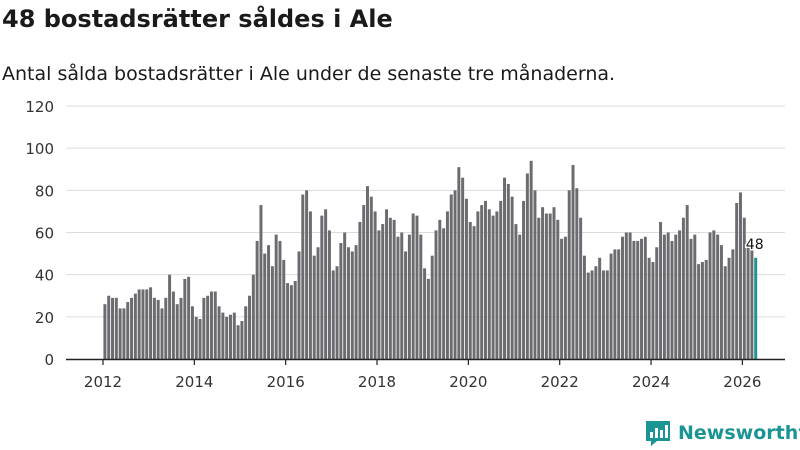  I want to click on newsworthy-brand: Newsworthy, so click(722, 433).